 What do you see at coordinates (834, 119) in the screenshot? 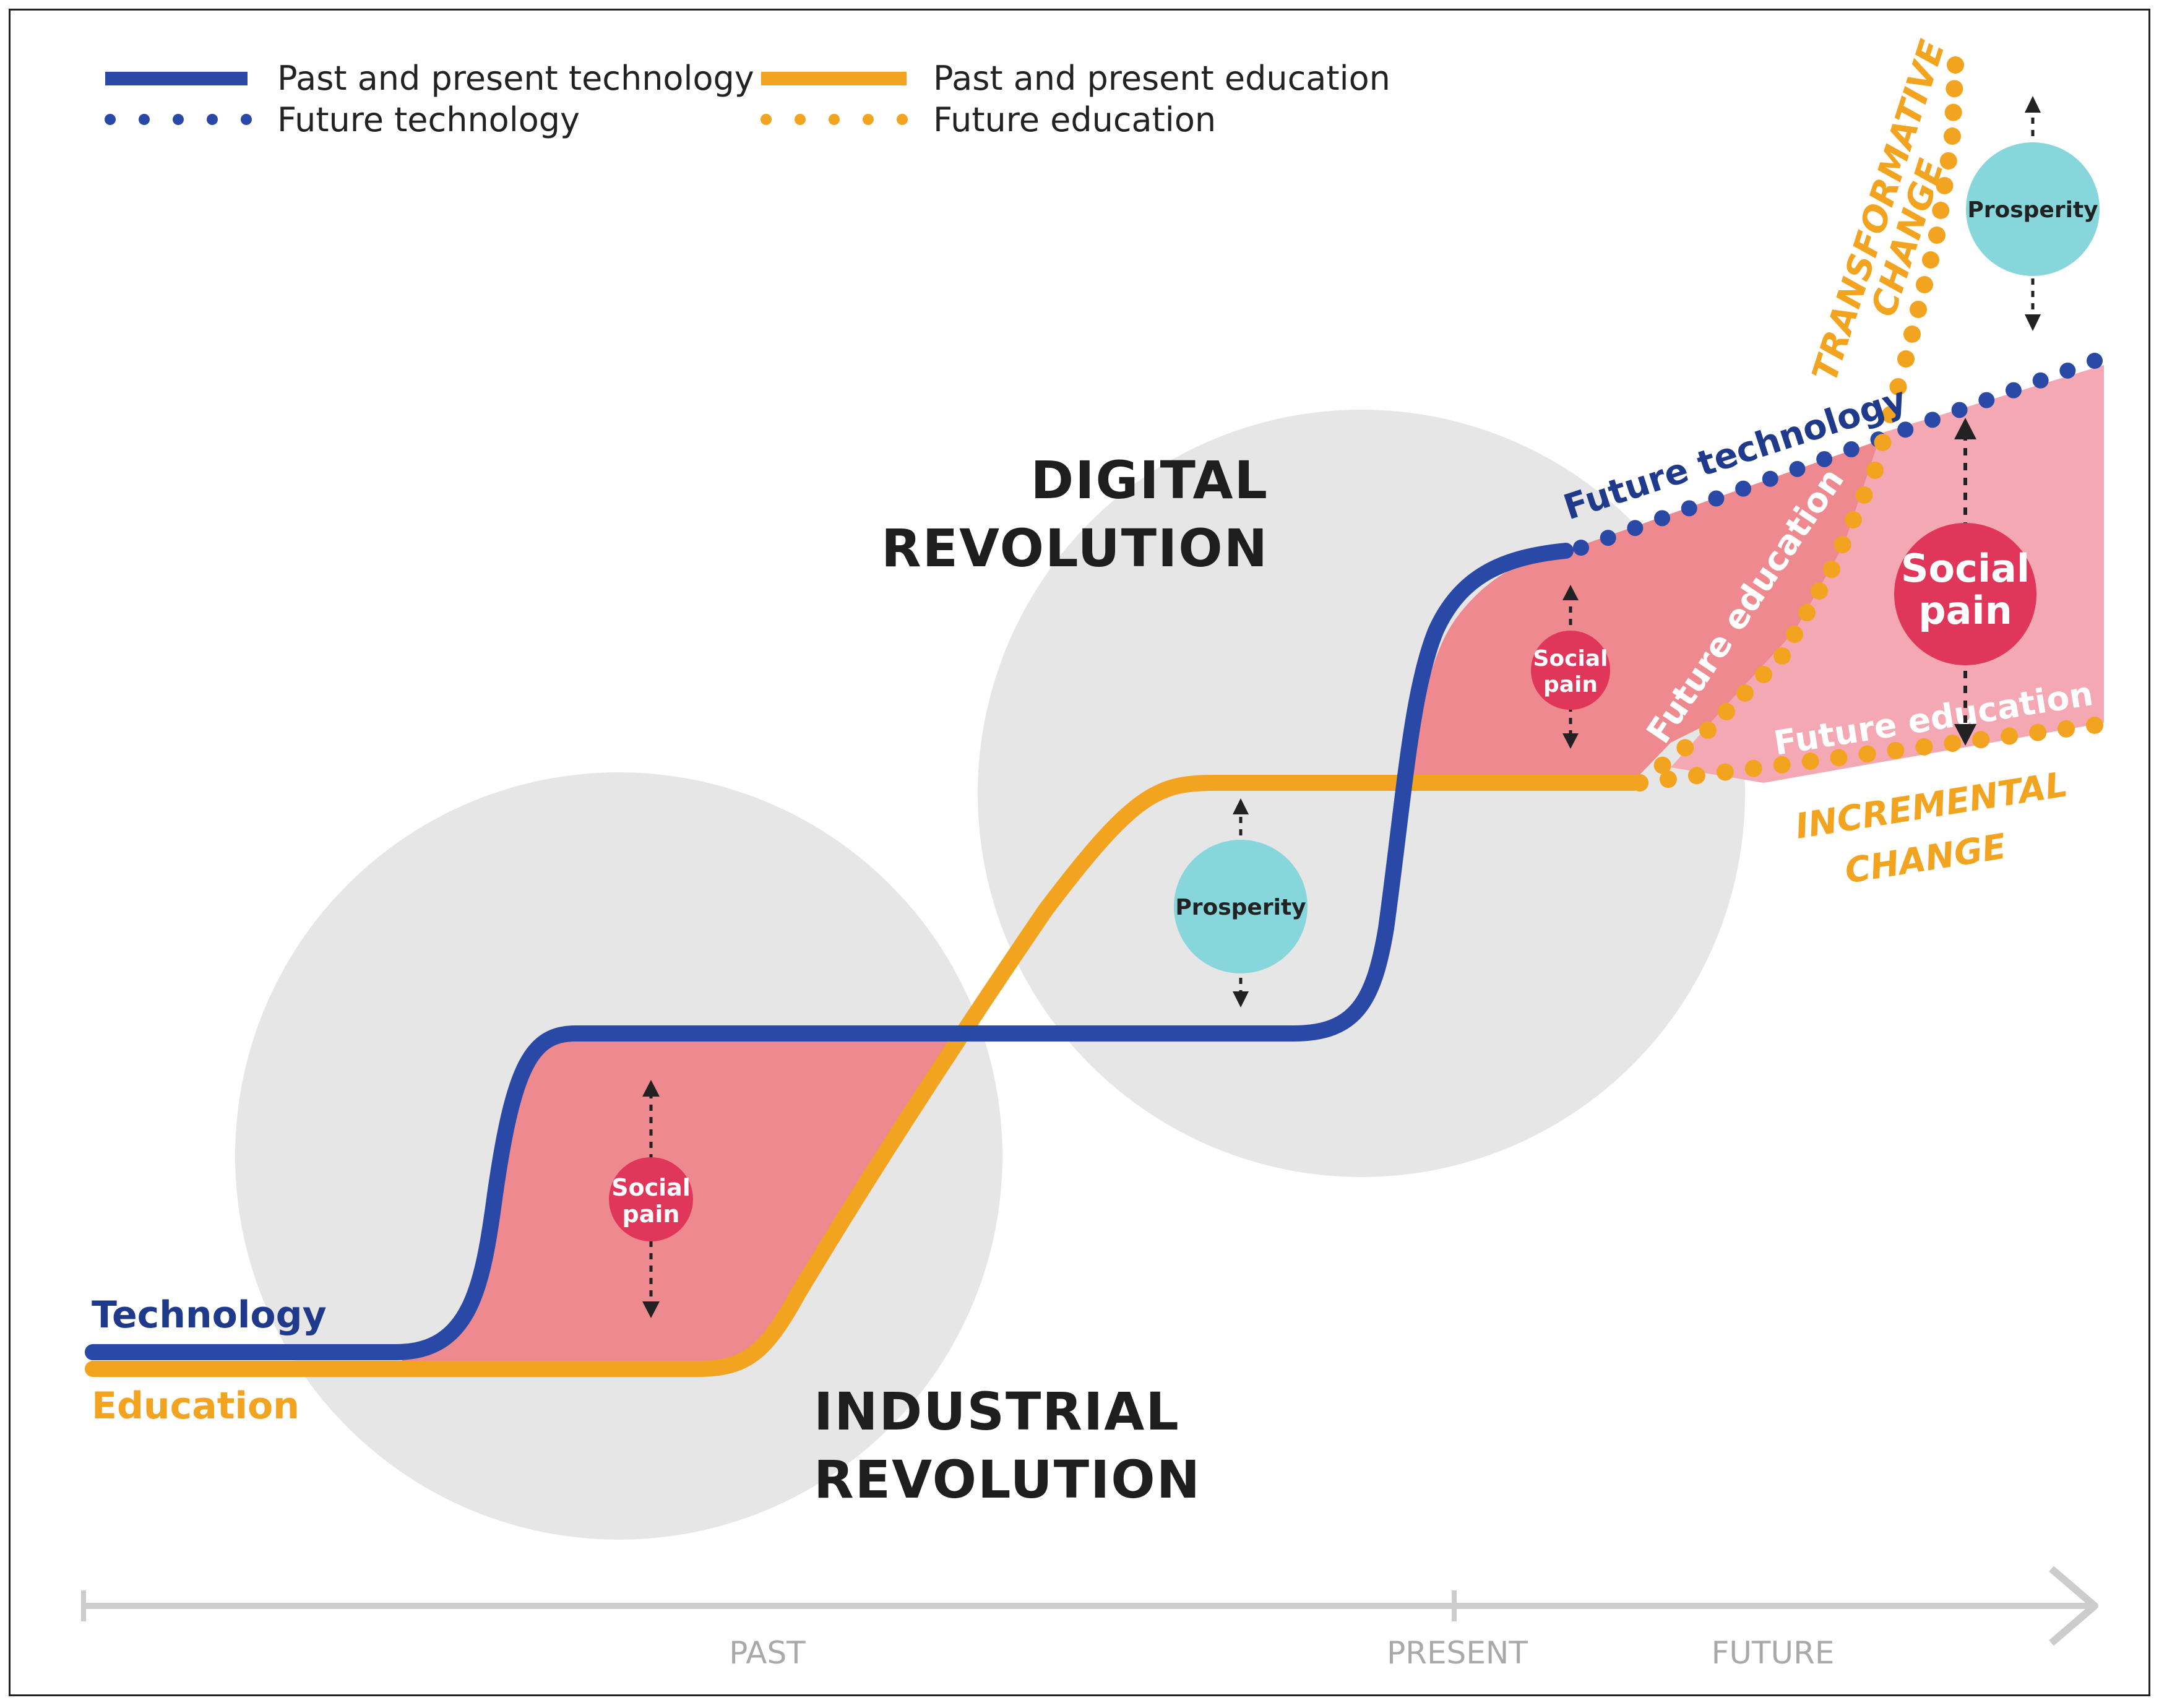
I see `legend-future-edu-swatch` at bounding box center [834, 119].